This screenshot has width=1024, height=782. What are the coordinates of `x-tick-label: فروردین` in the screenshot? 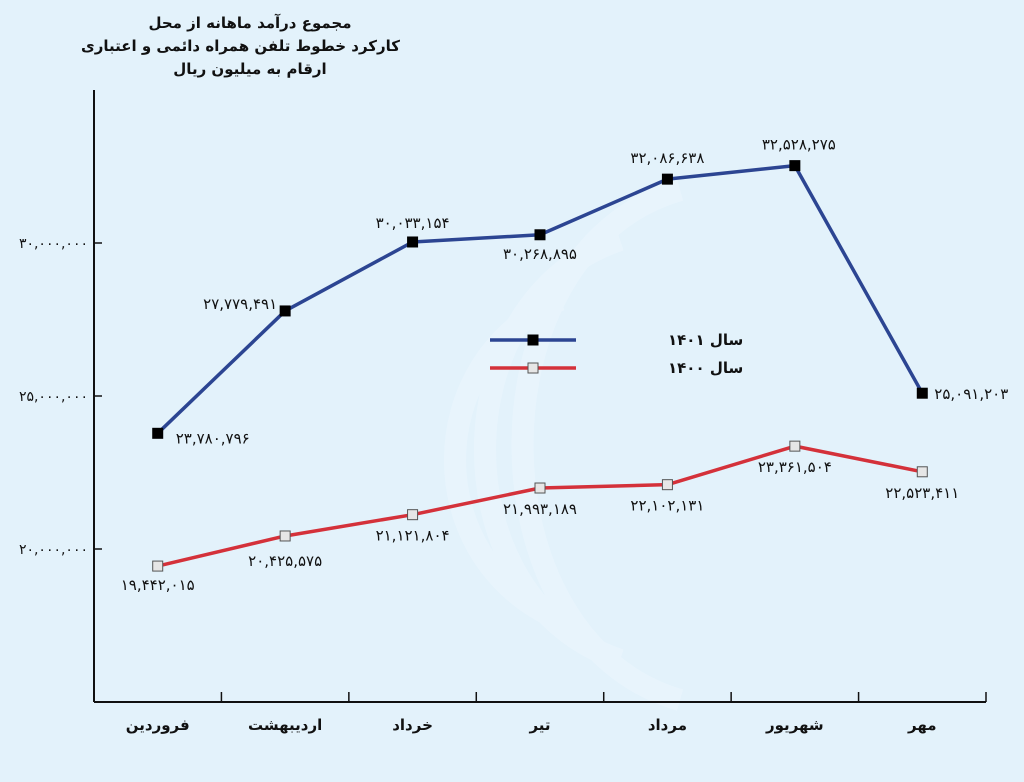 It's located at (158, 725).